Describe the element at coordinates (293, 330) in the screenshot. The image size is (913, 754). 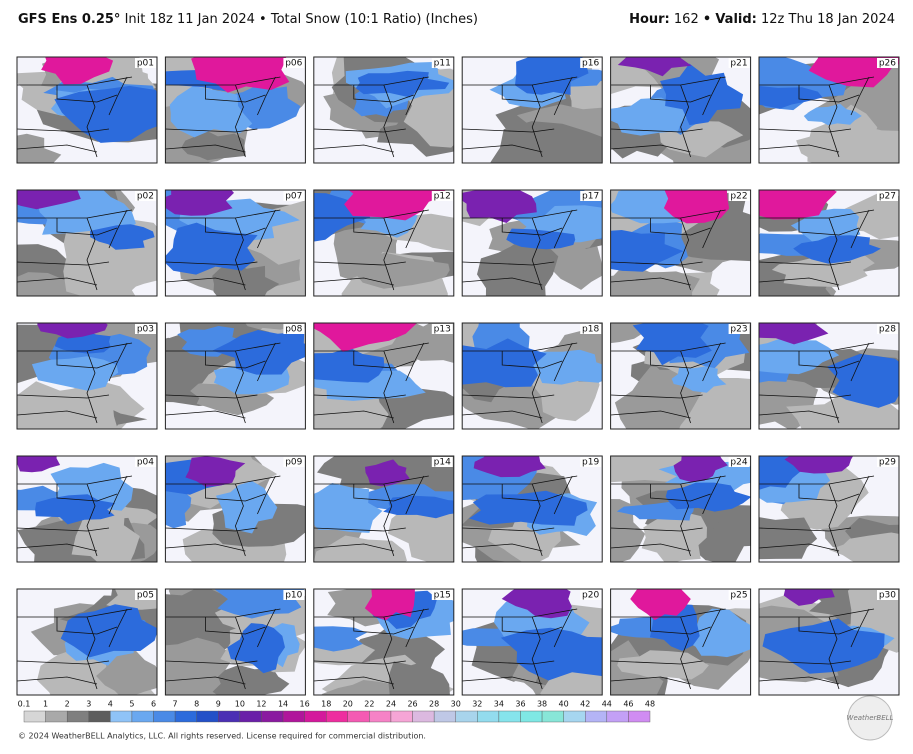
I see `panel-label: p08` at that location.